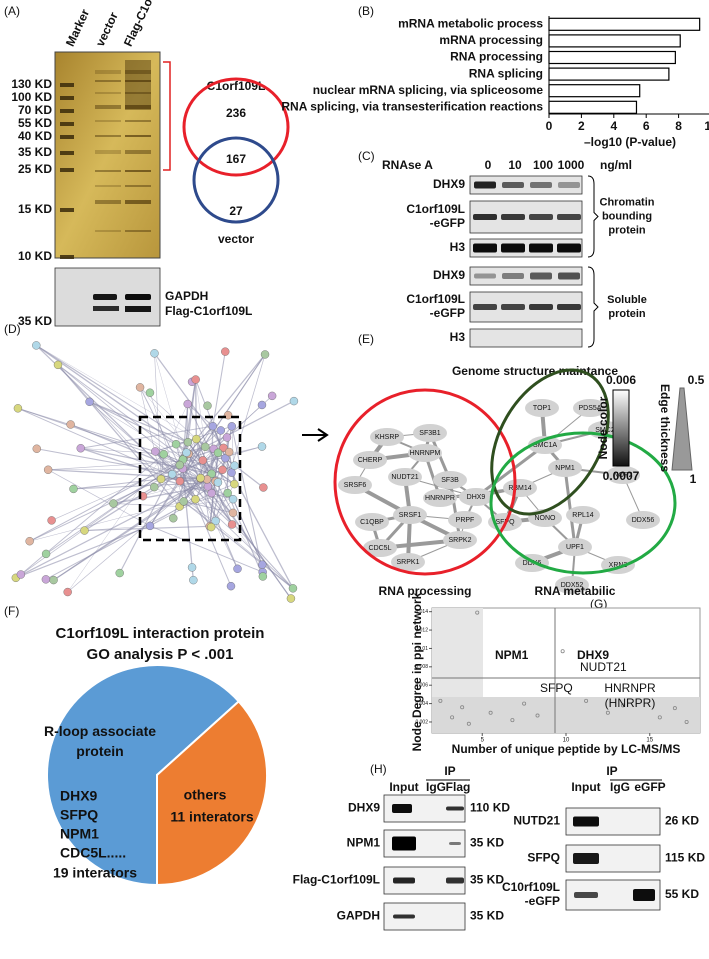 The width and height of the screenshot is (709, 959). What do you see at coordinates (407, 165) in the screenshot?
I see `treatment: RNAse A` at bounding box center [407, 165].